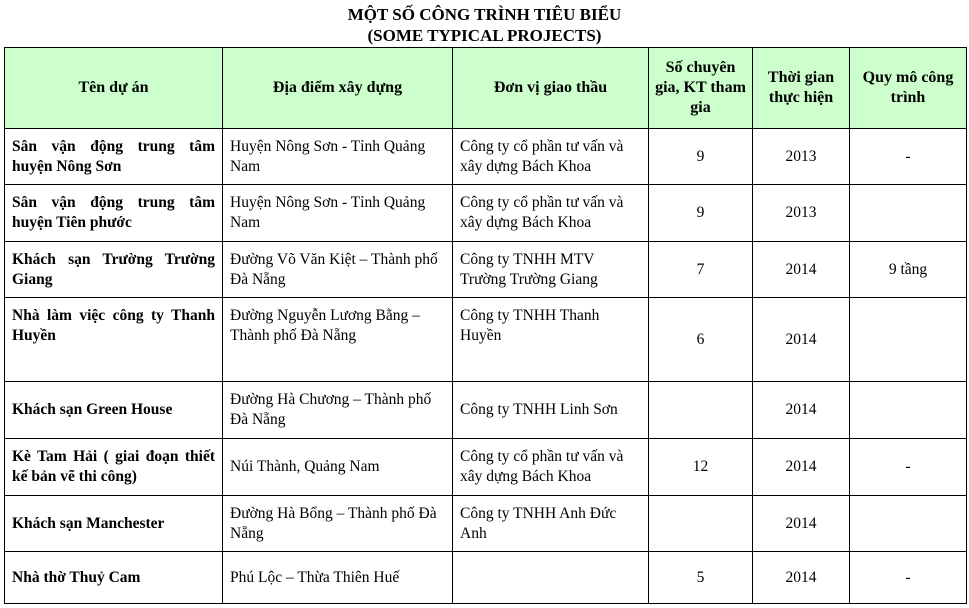 The image size is (969, 608). Describe the element at coordinates (700, 467) in the screenshot. I see `experts-cell: 12` at that location.